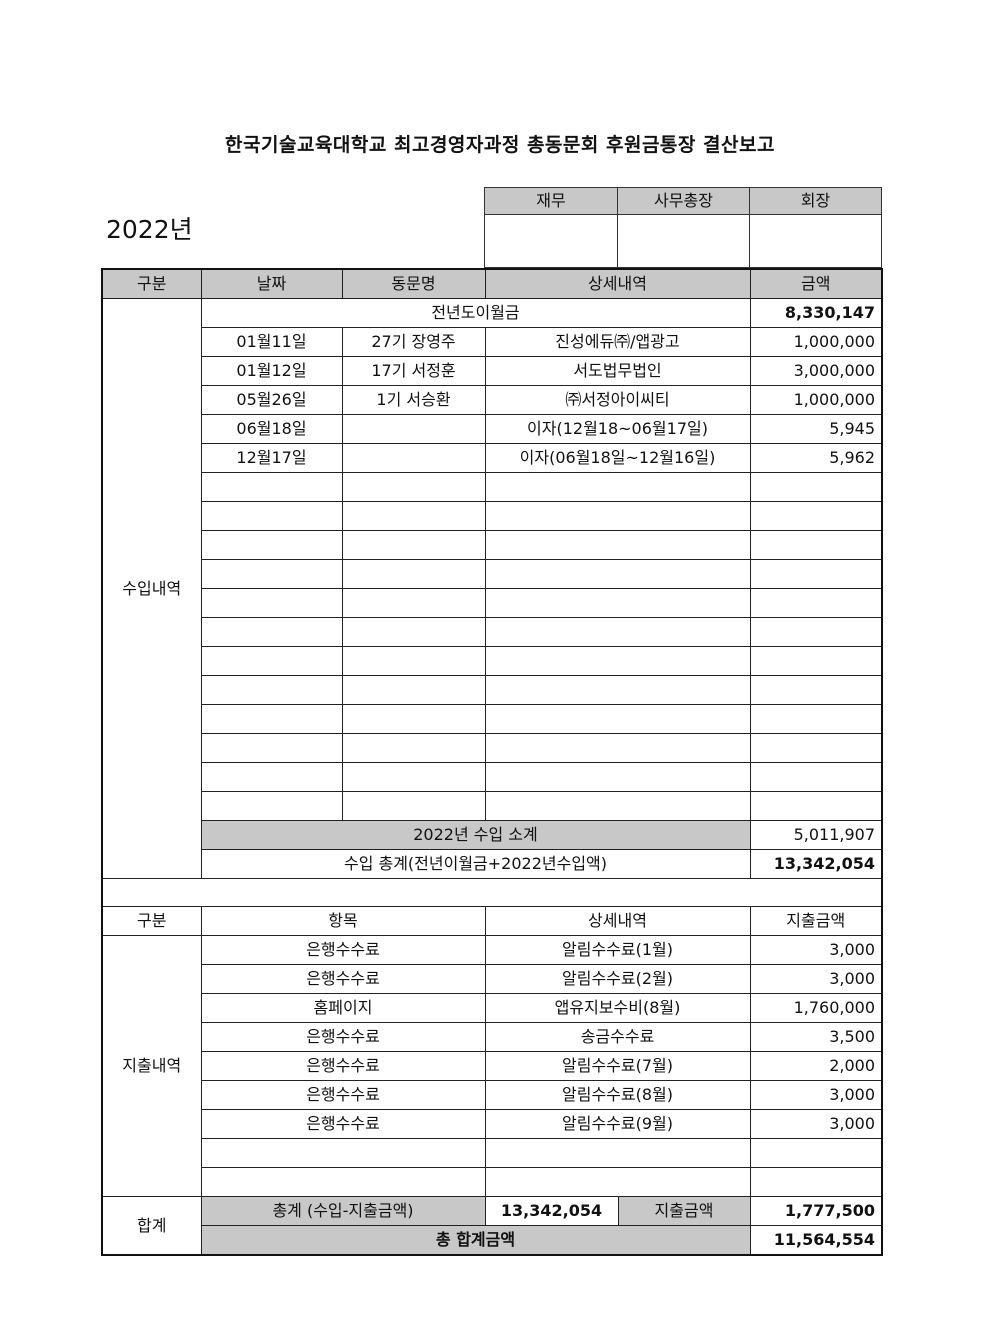  What do you see at coordinates (816, 458) in the screenshot?
I see `income-amount: 5,962` at bounding box center [816, 458].